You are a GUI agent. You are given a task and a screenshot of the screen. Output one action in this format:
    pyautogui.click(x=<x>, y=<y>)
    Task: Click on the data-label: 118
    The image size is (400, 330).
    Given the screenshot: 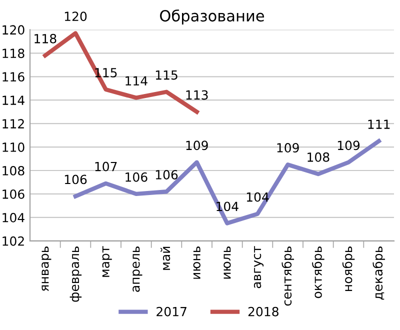 What is the action you would take?
    pyautogui.click(x=45, y=39)
    